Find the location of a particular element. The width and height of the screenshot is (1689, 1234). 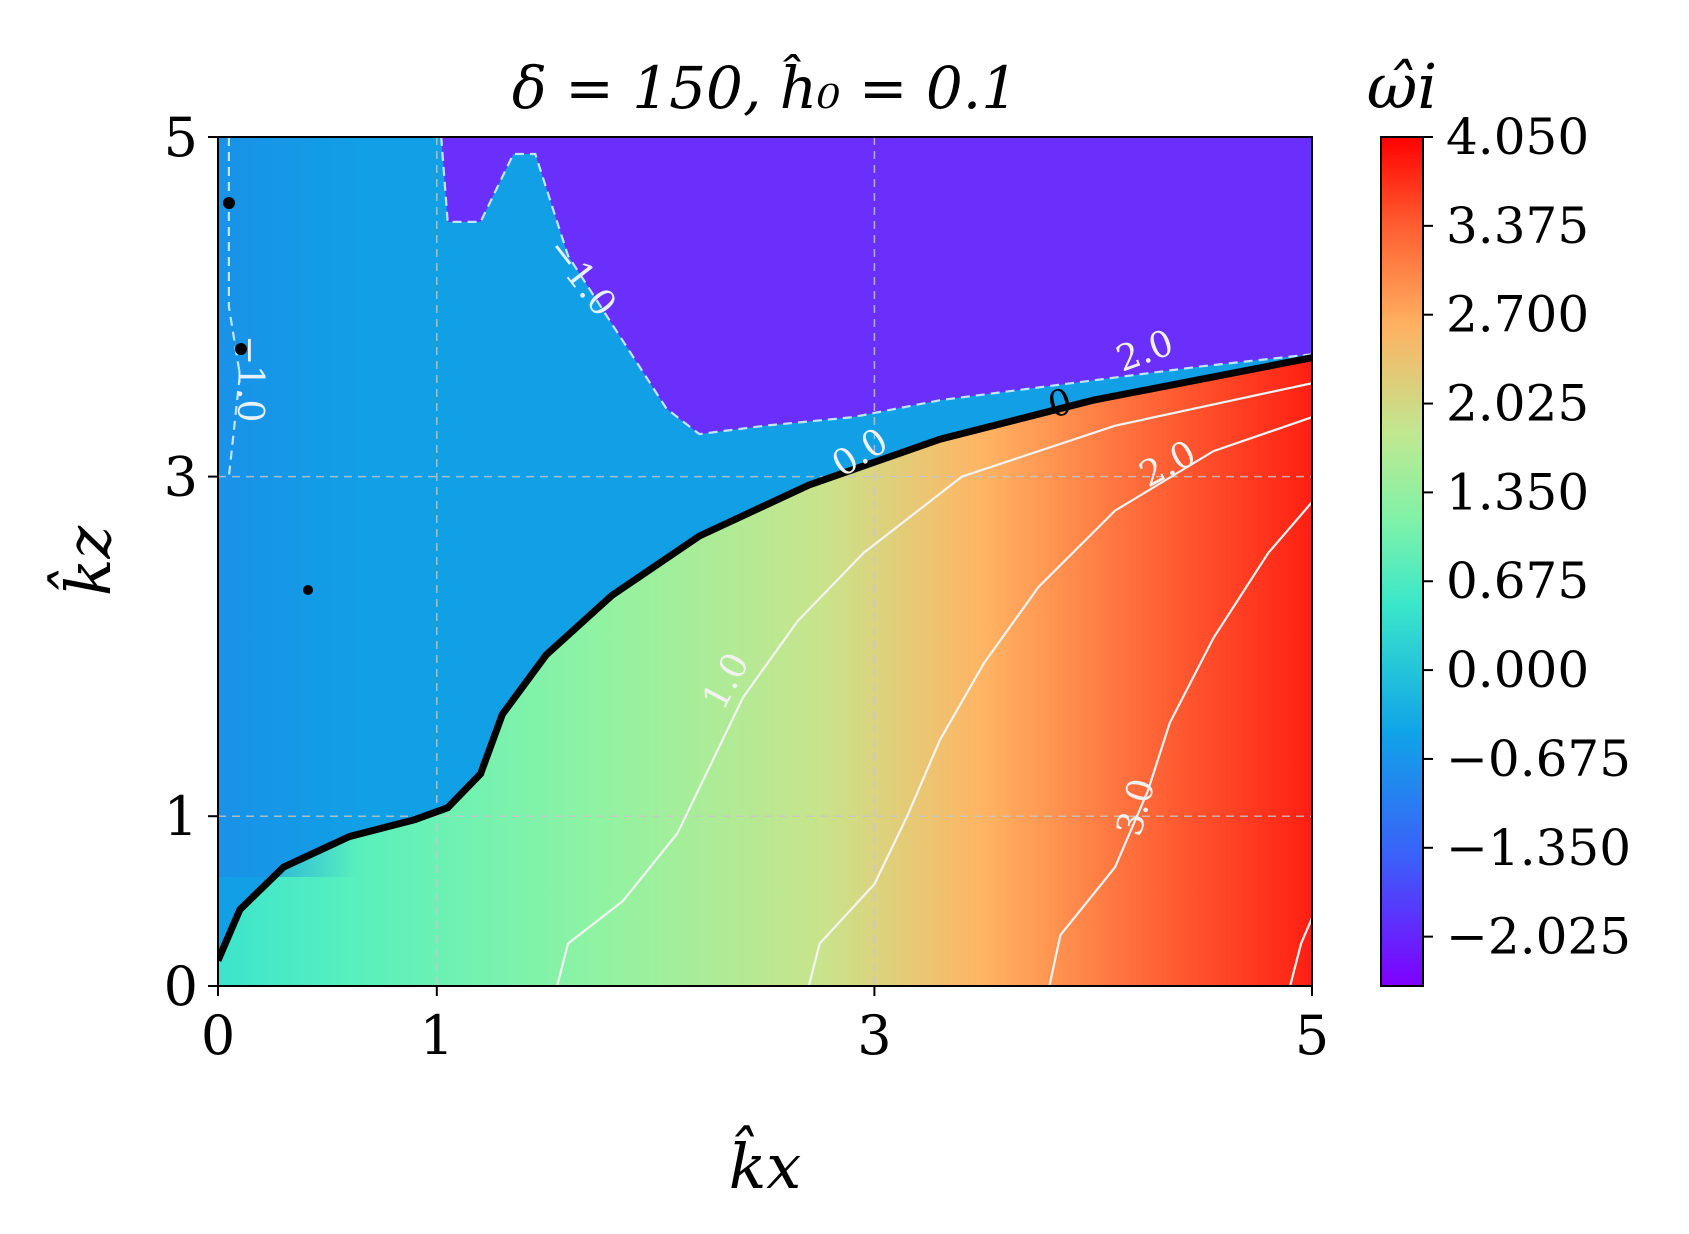

contour-label: −1.0 is located at coordinates (249, 378).